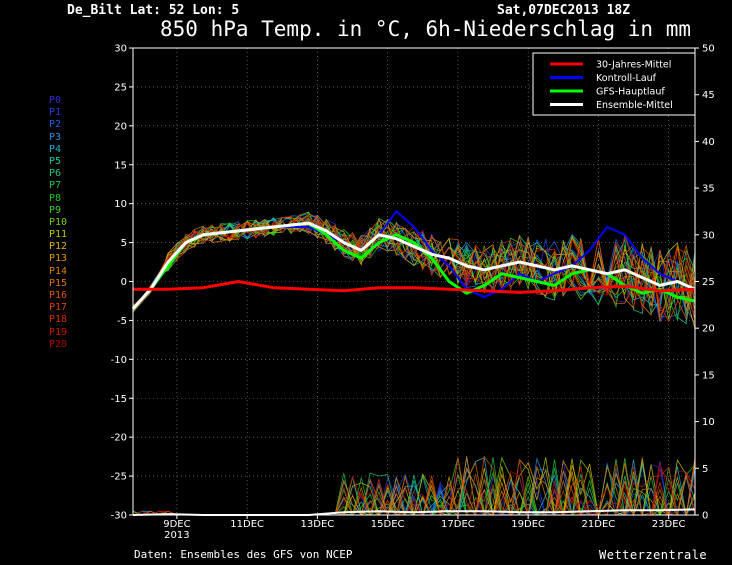  Describe the element at coordinates (318, 524) in the screenshot. I see `x-tick-label: 13DEC` at that location.